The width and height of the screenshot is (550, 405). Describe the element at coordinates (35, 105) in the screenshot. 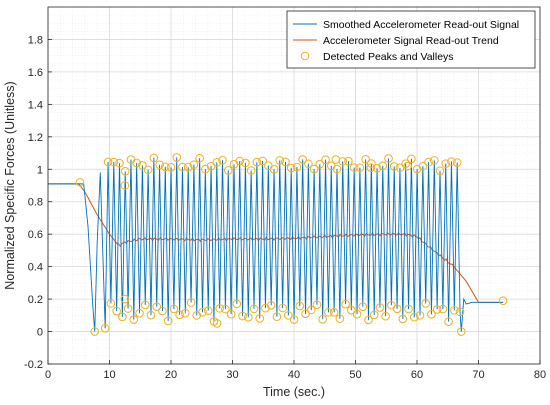

I see `y-tick-label: 1.4` at that location.